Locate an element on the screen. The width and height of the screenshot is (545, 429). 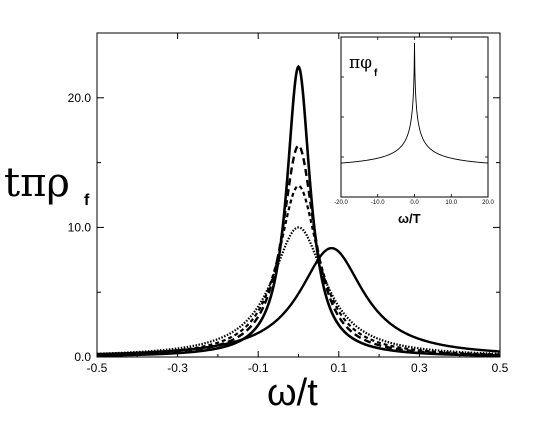
inset-ticks: -20.0 -10.0 0.0 10.0 20.0 is located at coordinates (414, 121).